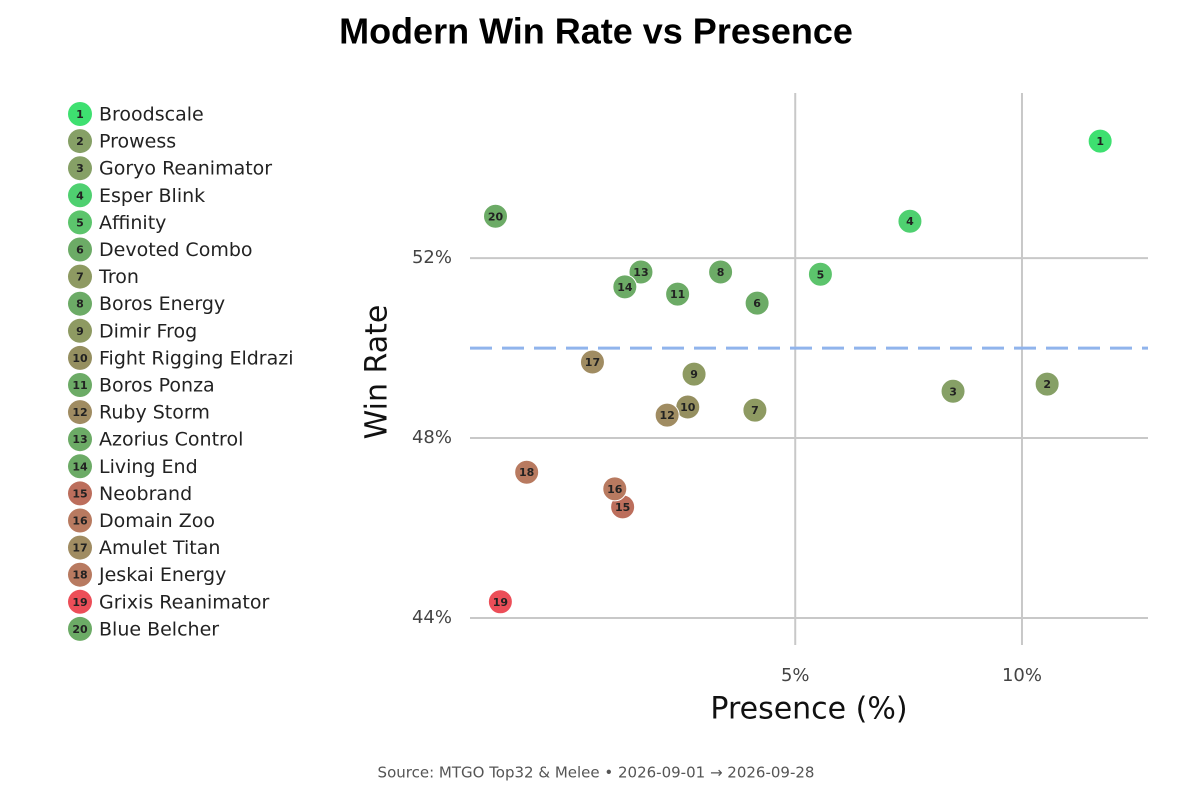  Describe the element at coordinates (1022, 675) in the screenshot. I see `x-tick-label: 10%` at that location.